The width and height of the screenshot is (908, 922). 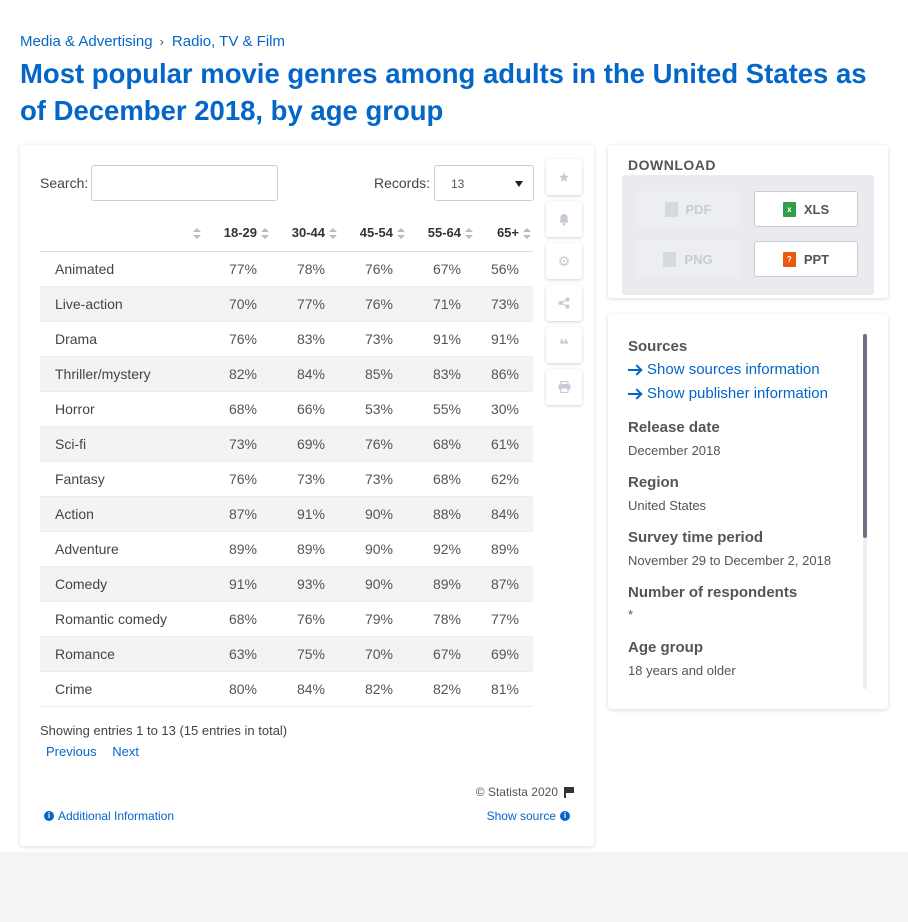 I want to click on row-label: Adventure, so click(x=121, y=549).